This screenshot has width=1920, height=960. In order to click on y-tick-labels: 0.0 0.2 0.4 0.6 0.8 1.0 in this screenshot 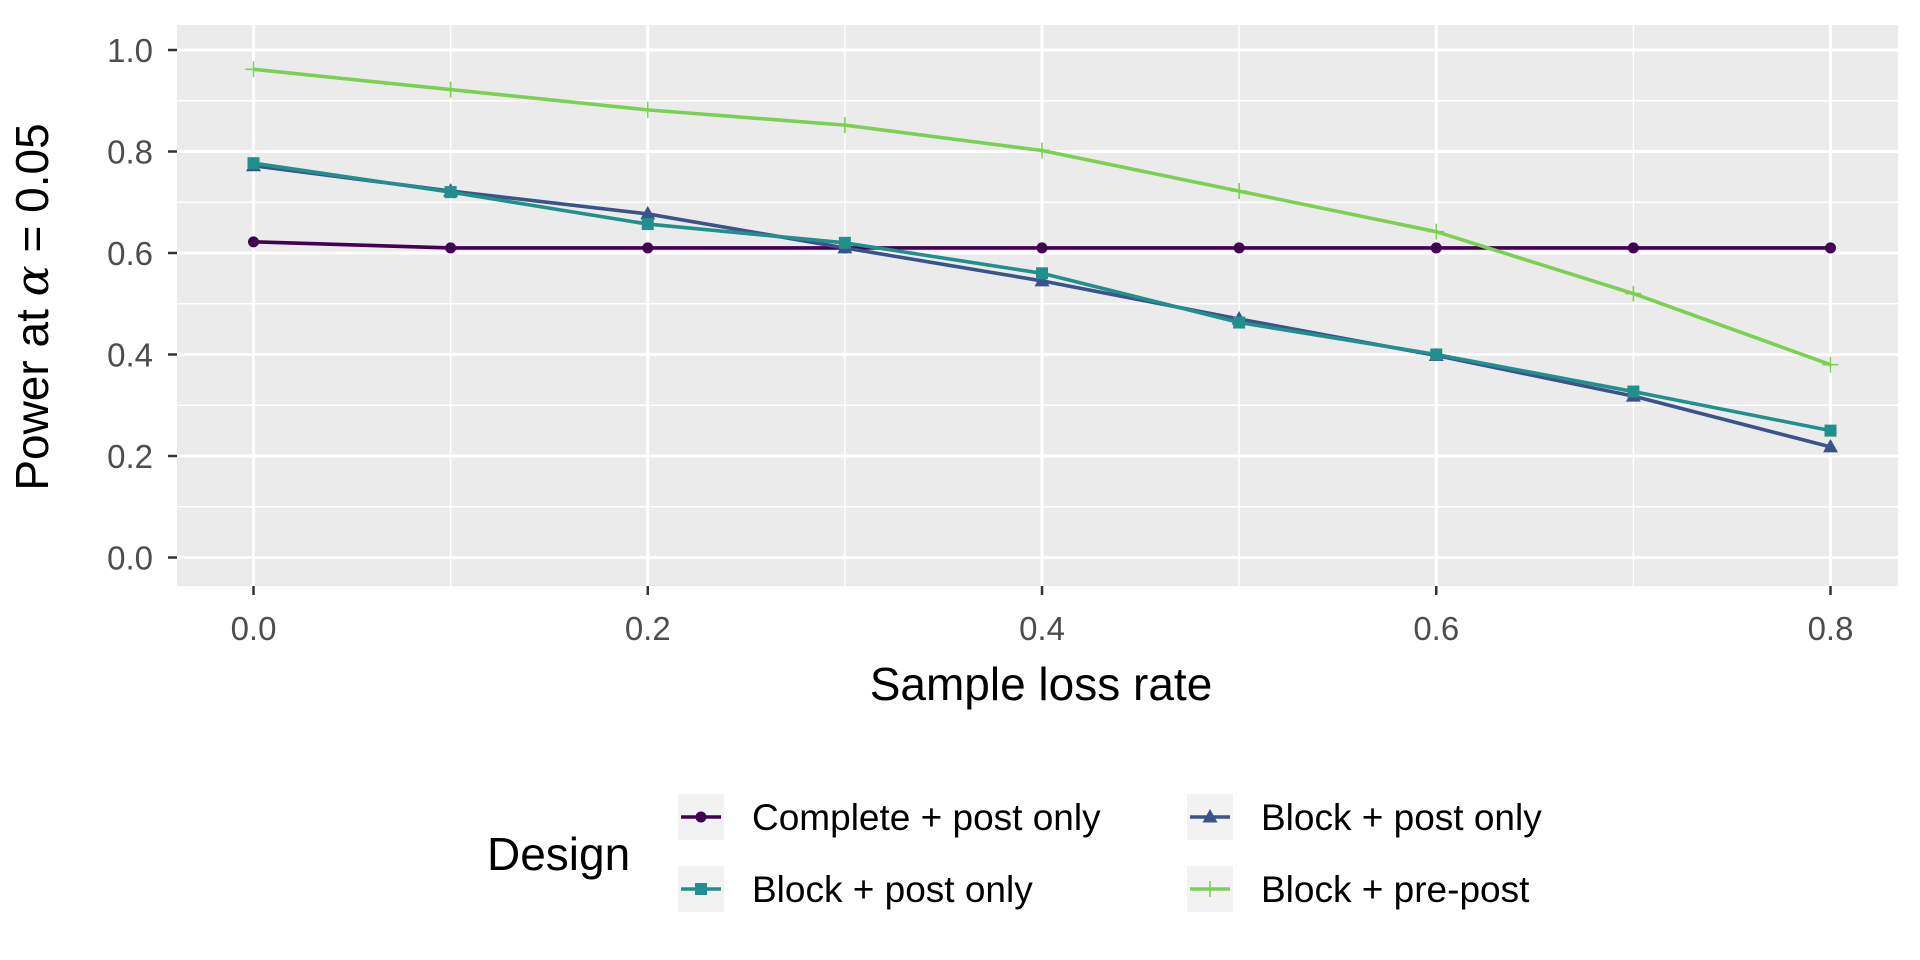, I will do `click(130, 304)`.